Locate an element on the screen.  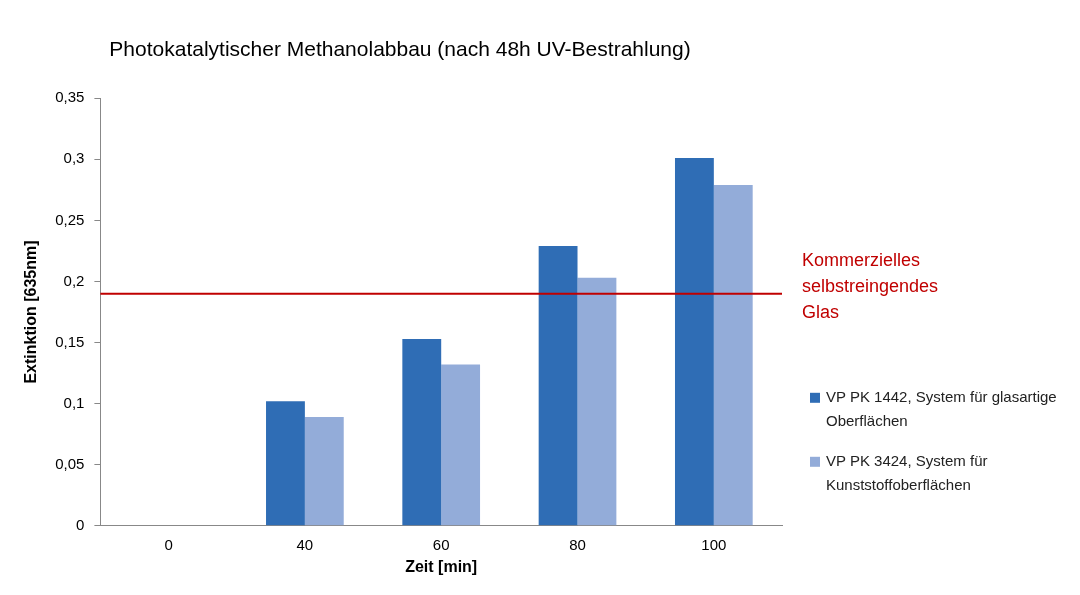
chart-title: Photokatalytischer Methanolabbau (nach 48h UV-Bestrahlung) is located at coordinates (400, 49).